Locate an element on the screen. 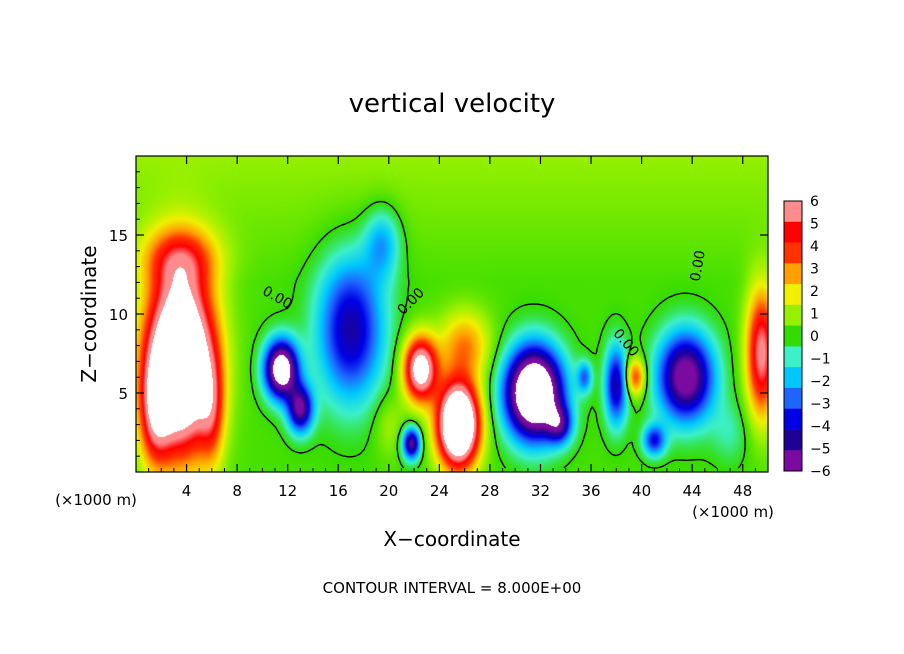 This screenshot has width=904, height=654. y-tick-label: 15 is located at coordinates (118, 236).